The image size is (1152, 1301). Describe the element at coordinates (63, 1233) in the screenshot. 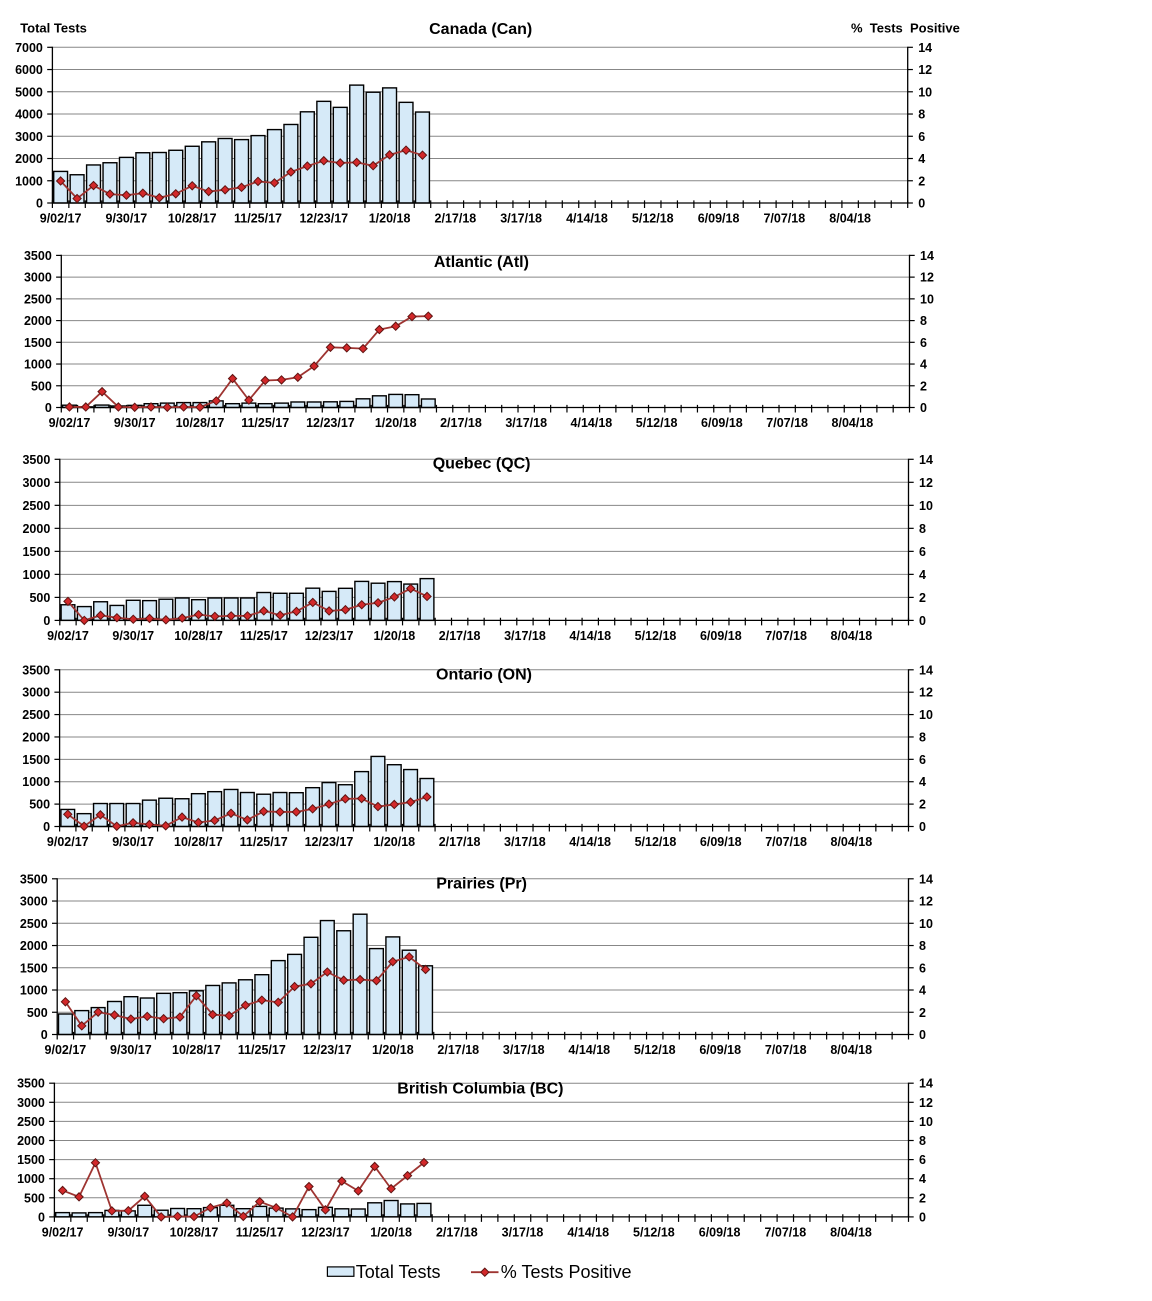

I see `svg-text: 9/02/17` at that location.